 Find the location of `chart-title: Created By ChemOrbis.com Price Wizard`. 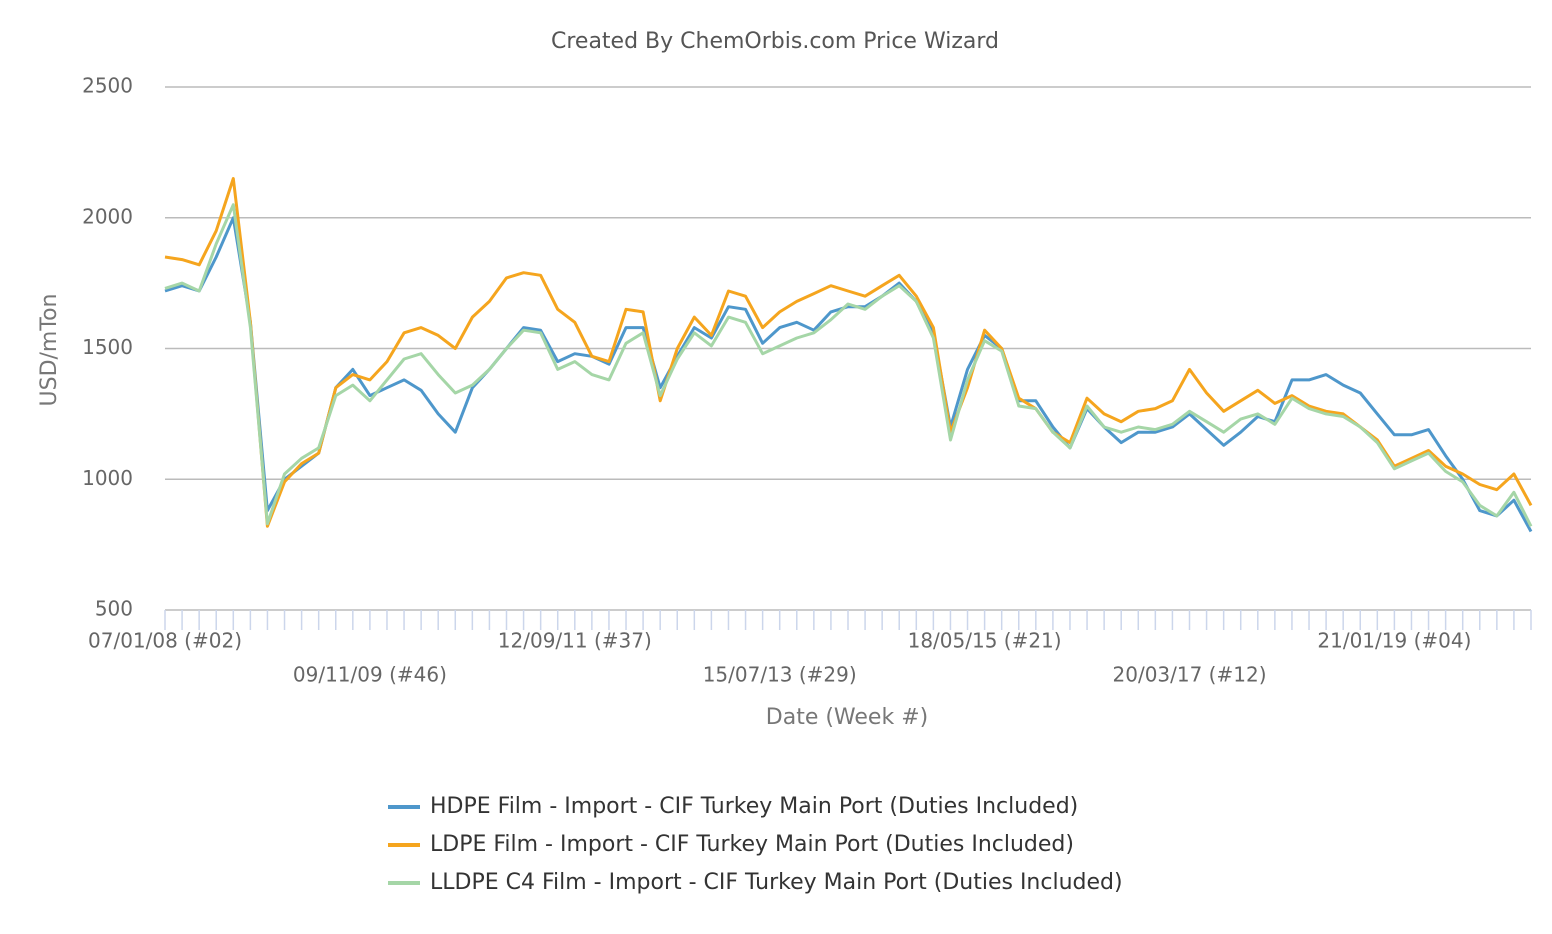

chart-title: Created By ChemOrbis.com Price Wizard is located at coordinates (775, 41).